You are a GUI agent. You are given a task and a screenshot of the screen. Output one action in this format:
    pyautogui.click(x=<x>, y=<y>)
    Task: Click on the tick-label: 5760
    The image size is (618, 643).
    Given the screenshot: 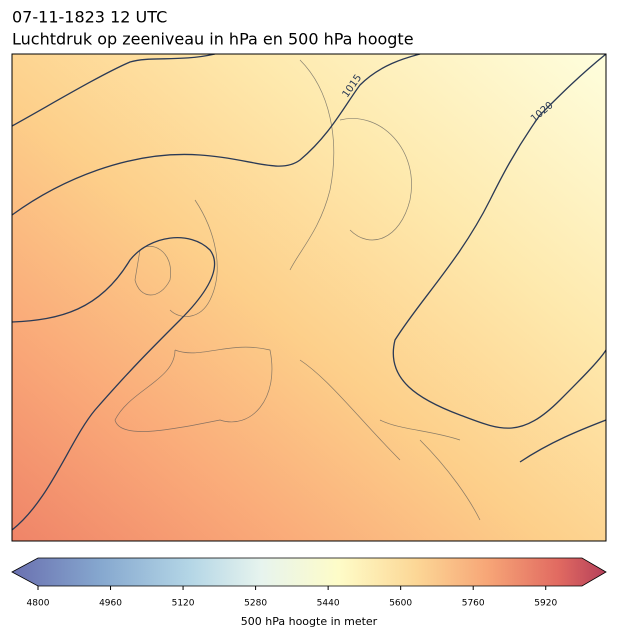 What is the action you would take?
    pyautogui.click(x=473, y=604)
    